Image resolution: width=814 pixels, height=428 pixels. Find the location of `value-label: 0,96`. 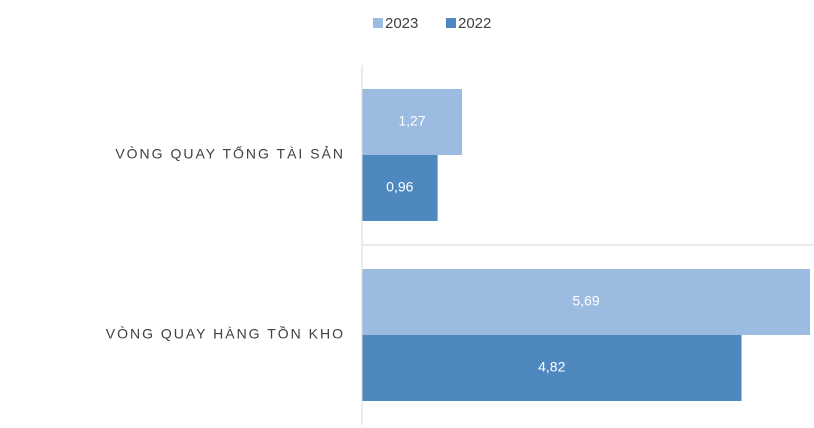

value-label: 0,96 is located at coordinates (399, 187).